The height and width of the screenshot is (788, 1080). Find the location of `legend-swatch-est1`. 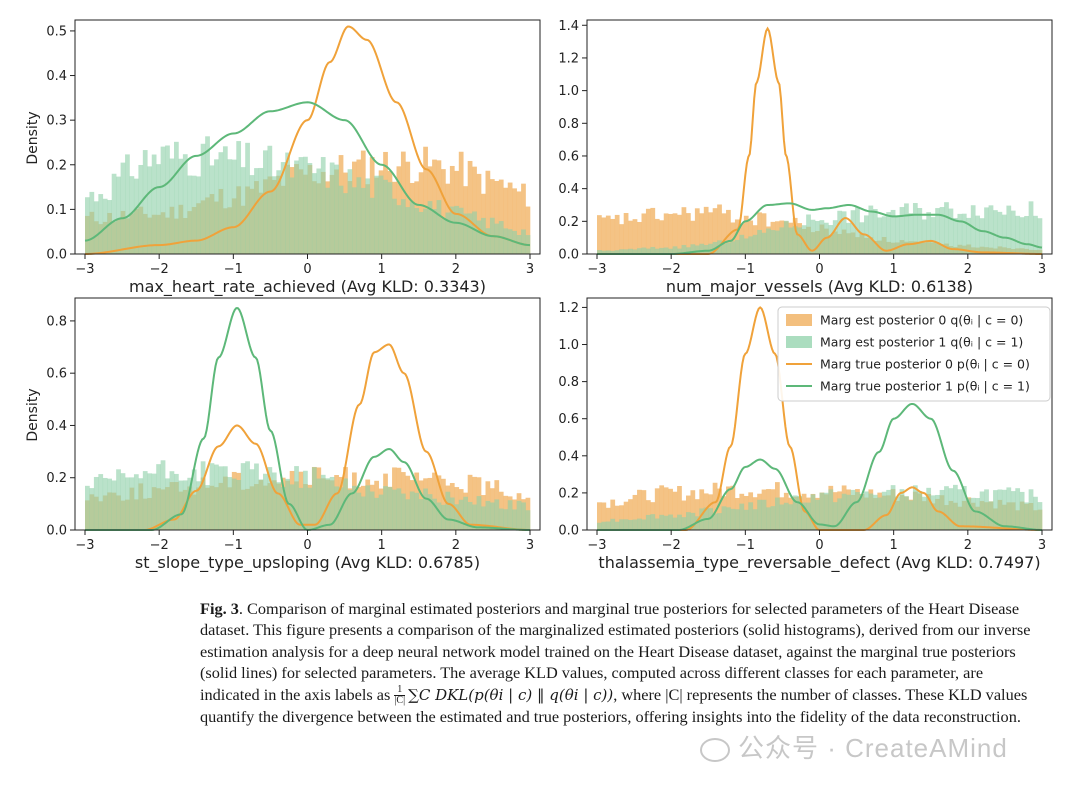

legend-swatch-est1 is located at coordinates (799, 342).